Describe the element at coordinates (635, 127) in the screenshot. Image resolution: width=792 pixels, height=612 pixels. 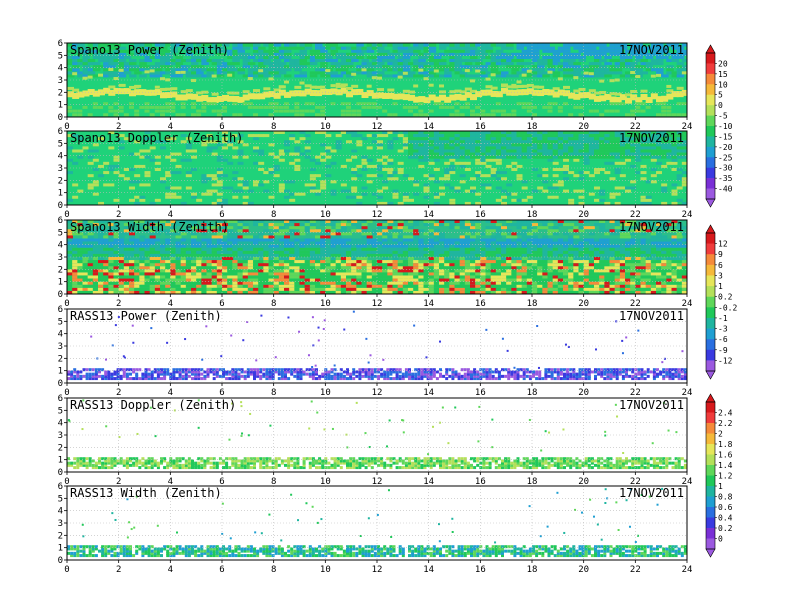
I see `x-tick-label: 22` at that location.